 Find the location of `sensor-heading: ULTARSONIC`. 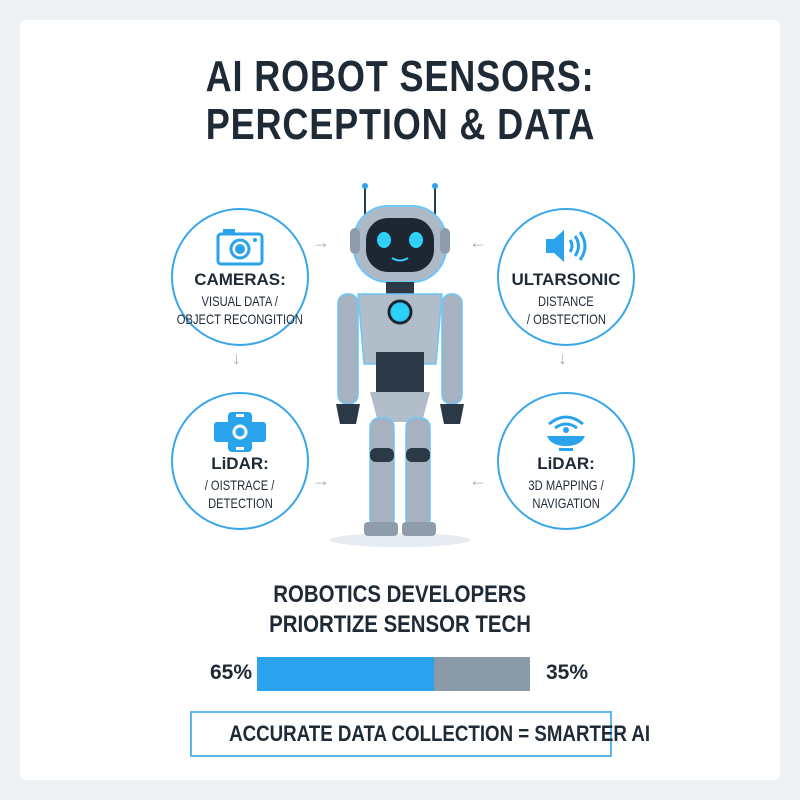

sensor-heading: ULTARSONIC is located at coordinates (566, 279).